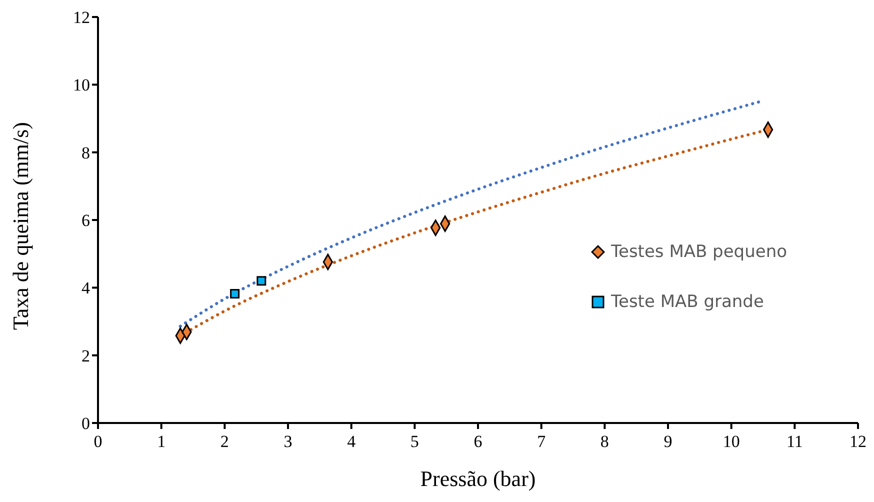 Image resolution: width=874 pixels, height=502 pixels. What do you see at coordinates (478, 478) in the screenshot?
I see `x-axis-title: Pressão (bar)` at bounding box center [478, 478].